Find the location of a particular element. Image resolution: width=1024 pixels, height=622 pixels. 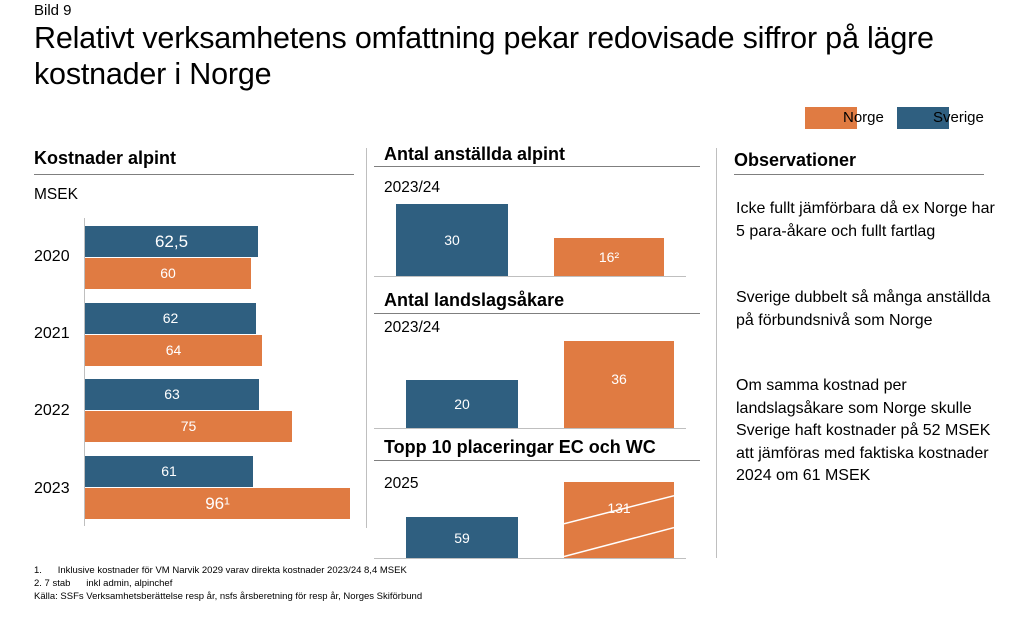

bar-label-norge-2021: 64 is located at coordinates (173, 350).